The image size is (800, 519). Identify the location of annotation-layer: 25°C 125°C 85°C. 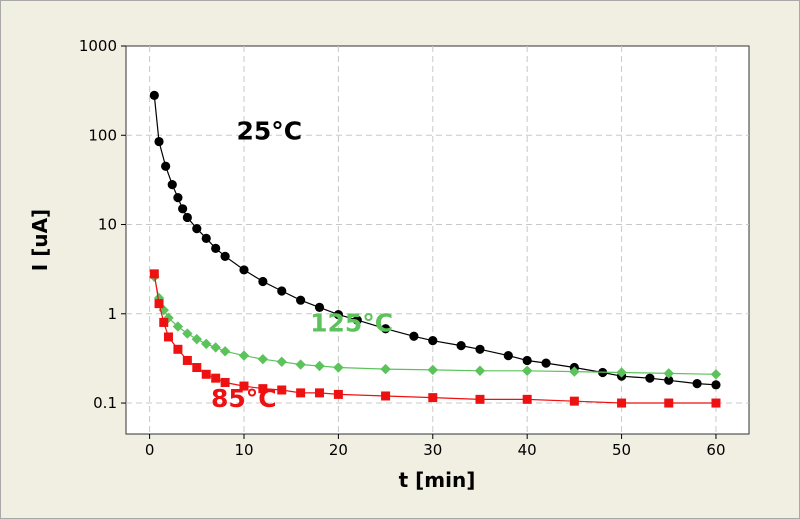
(302, 264).